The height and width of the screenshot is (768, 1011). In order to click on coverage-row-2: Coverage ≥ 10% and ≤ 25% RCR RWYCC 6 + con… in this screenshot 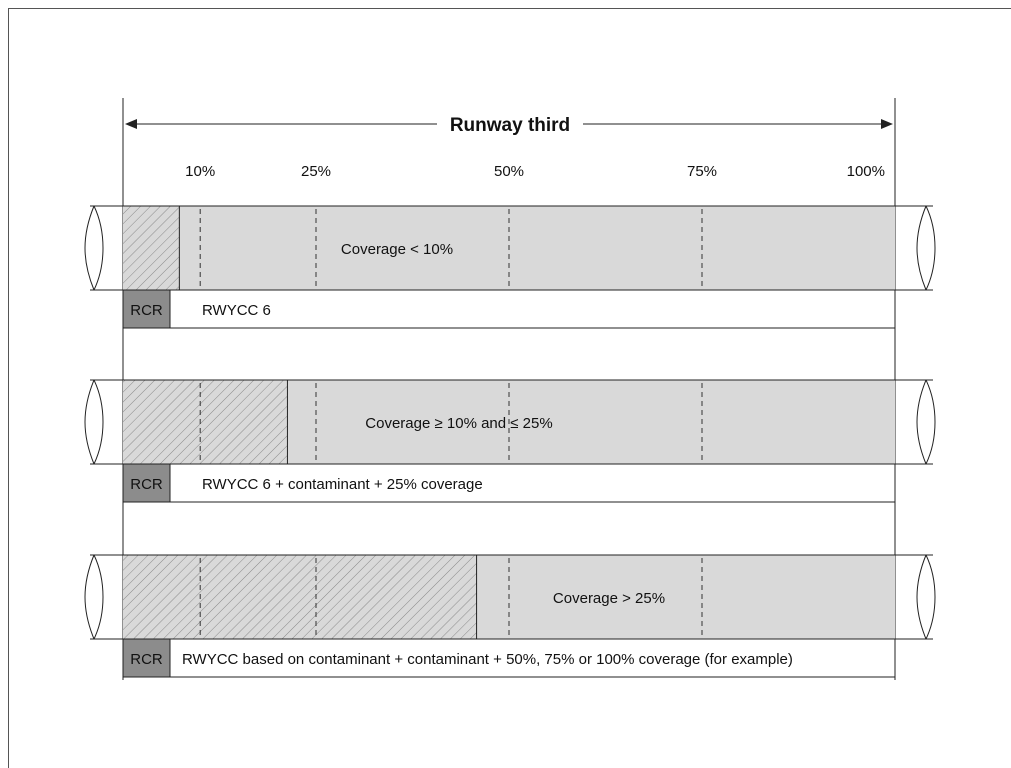, I will do `click(510, 441)`.